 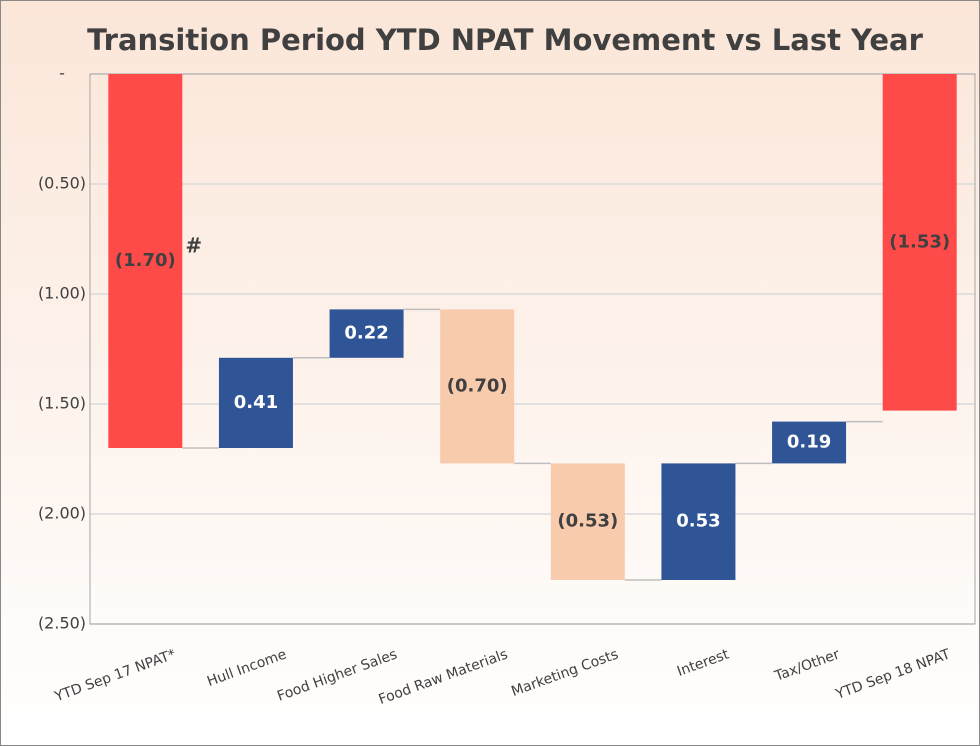 I want to click on y-tick-label: (1.00), so click(x=62, y=293).